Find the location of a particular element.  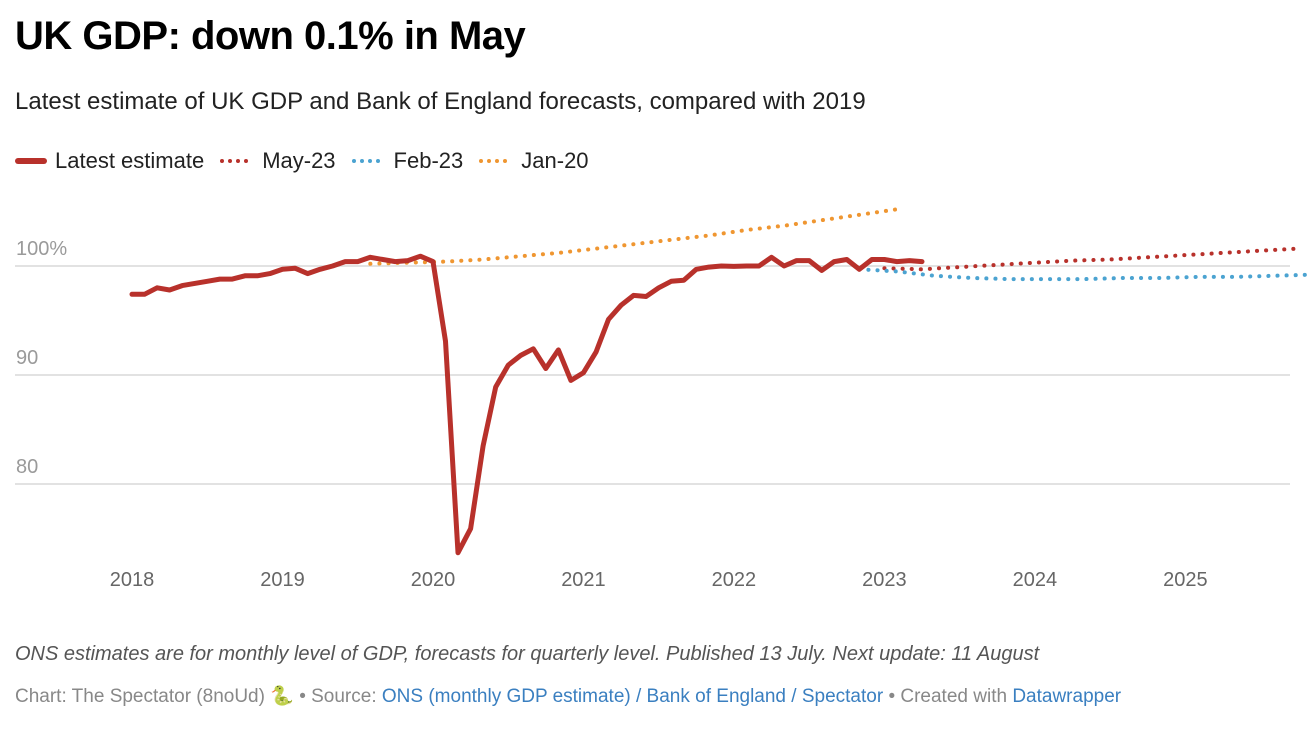

x-tick-label: 2023 is located at coordinates (884, 580).